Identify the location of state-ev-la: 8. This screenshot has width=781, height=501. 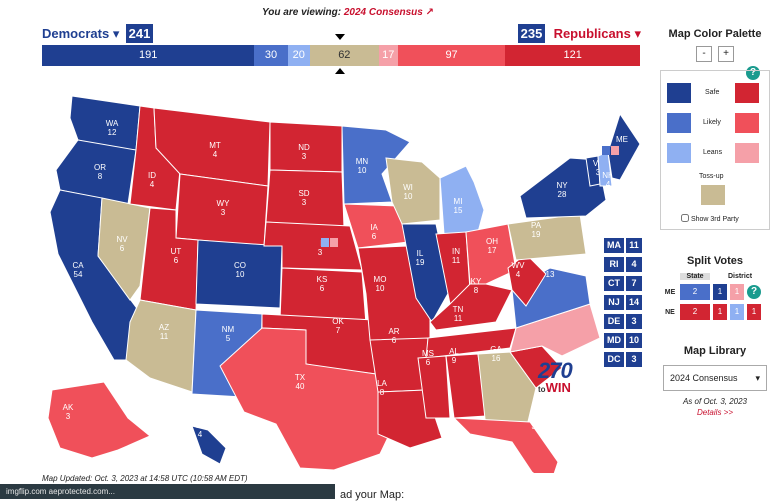
(382, 392).